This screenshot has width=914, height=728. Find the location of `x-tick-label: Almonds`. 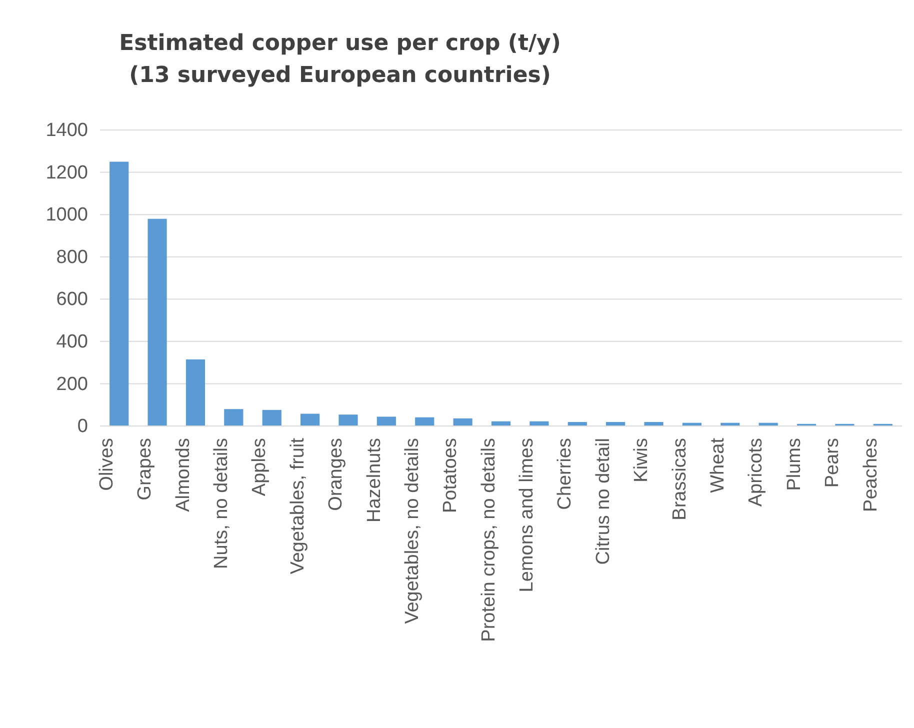

x-tick-label: Almonds is located at coordinates (183, 475).